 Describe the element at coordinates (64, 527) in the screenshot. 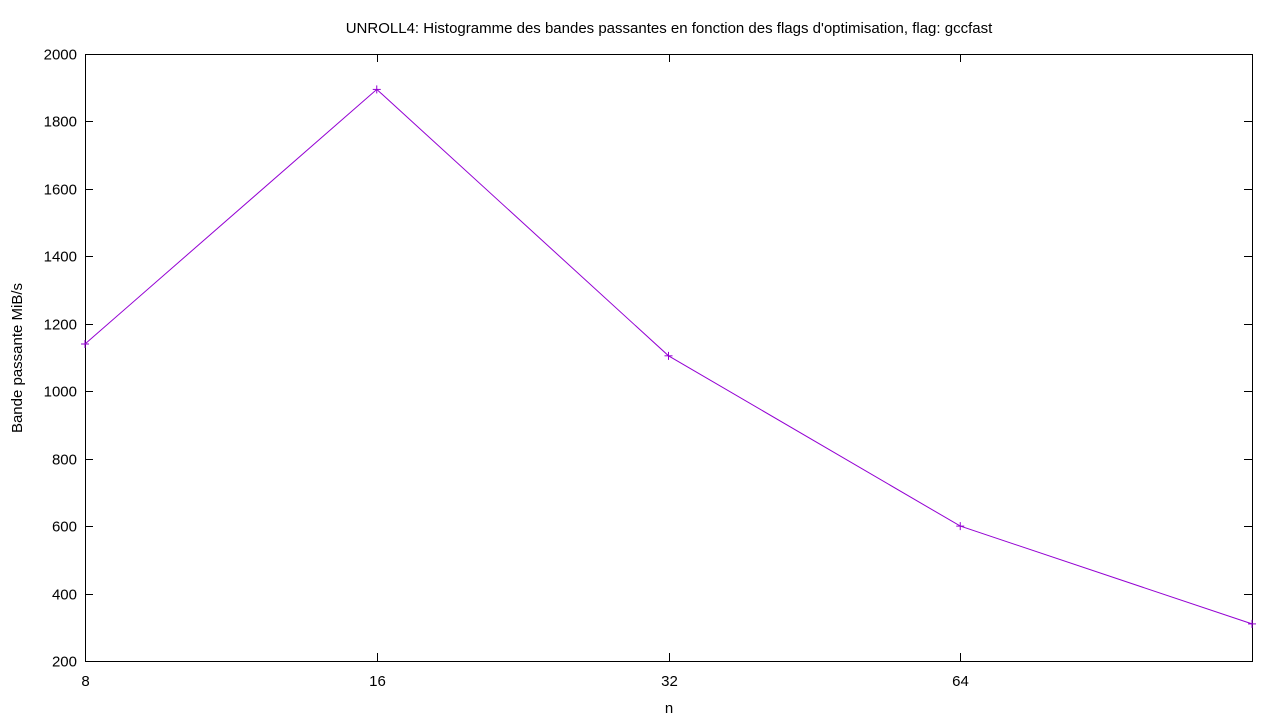

I see `y-tick-label: 600` at that location.